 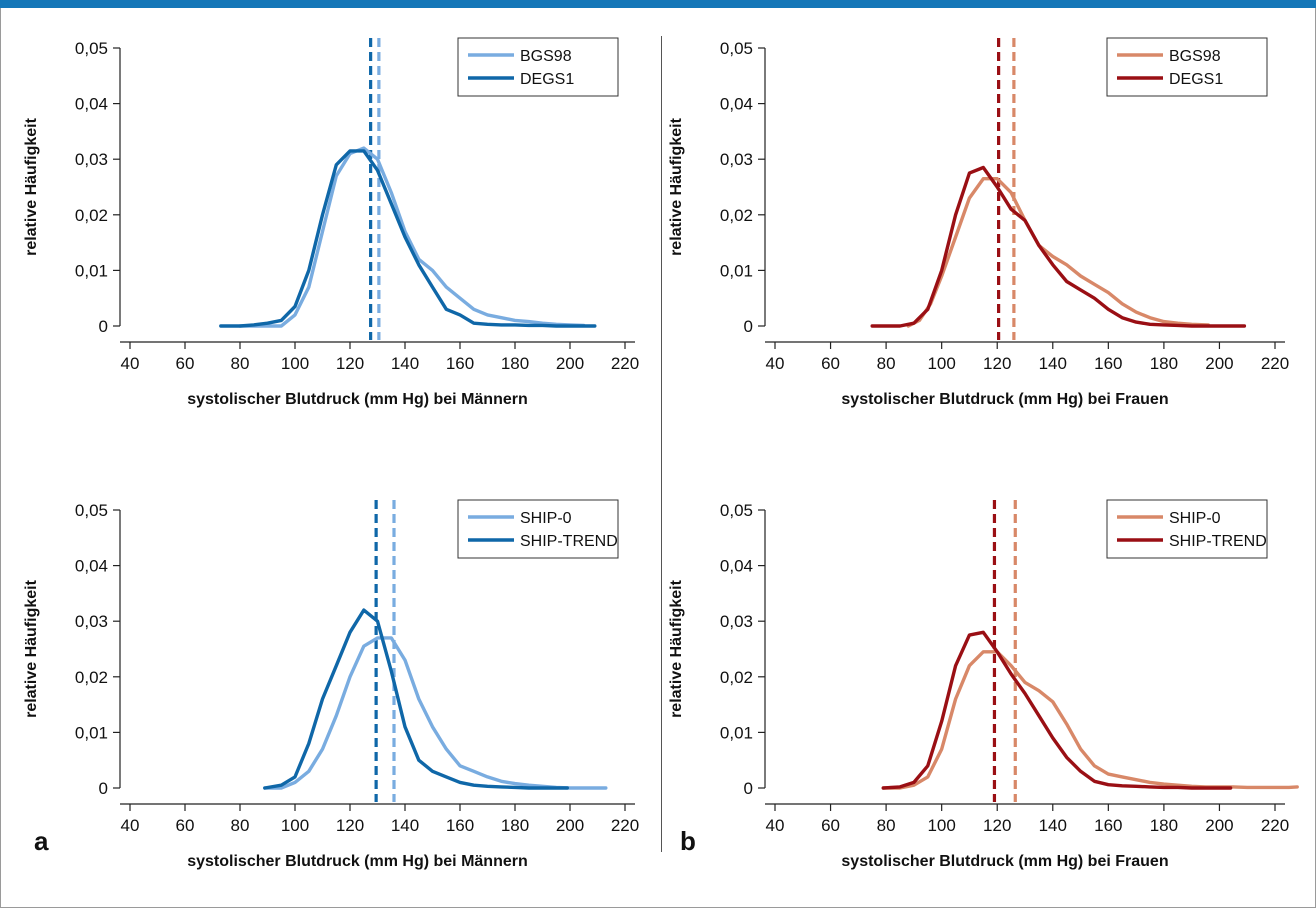 I want to click on panel-label-a: a, so click(x=41, y=841).